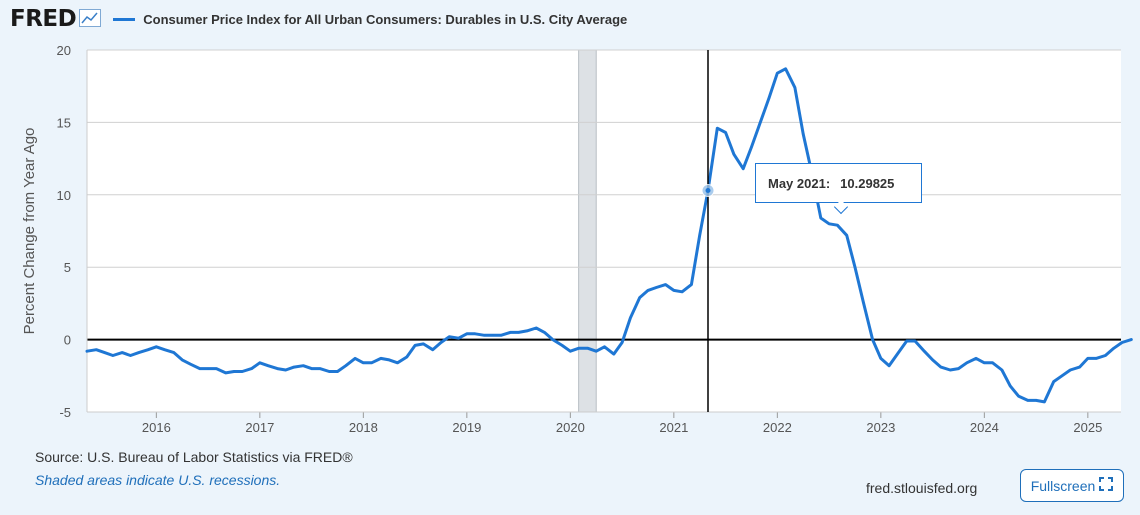 The height and width of the screenshot is (515, 1140). What do you see at coordinates (1072, 485) in the screenshot?
I see `fullscreen-button: Fullscreen` at bounding box center [1072, 485].